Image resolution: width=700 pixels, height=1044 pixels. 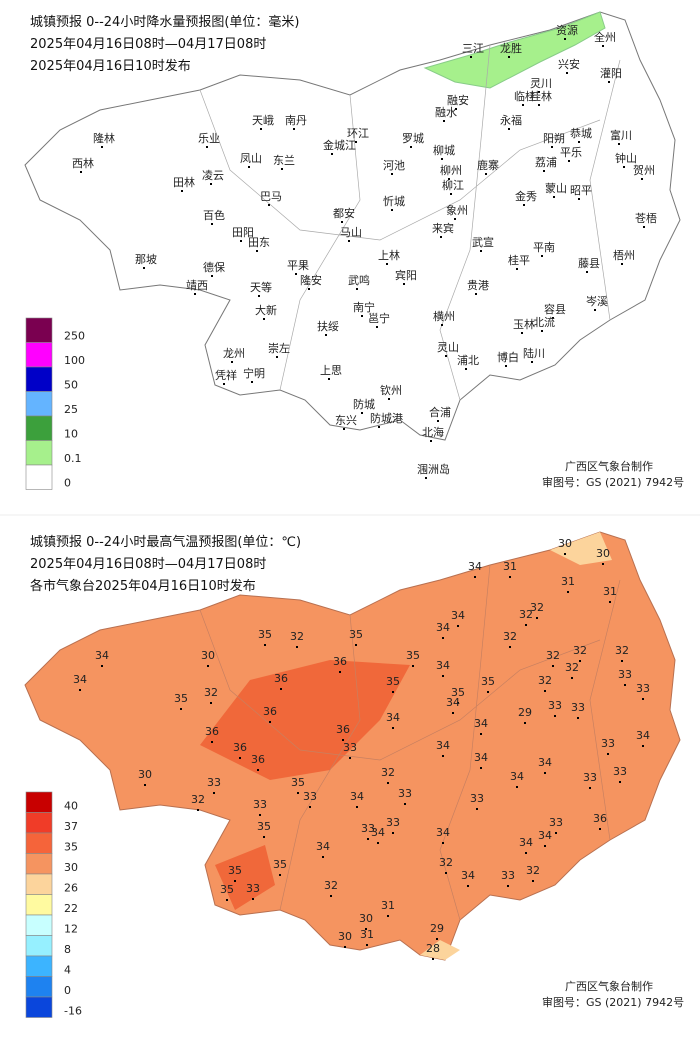 I want to click on place-label: 融安, so click(x=458, y=100).